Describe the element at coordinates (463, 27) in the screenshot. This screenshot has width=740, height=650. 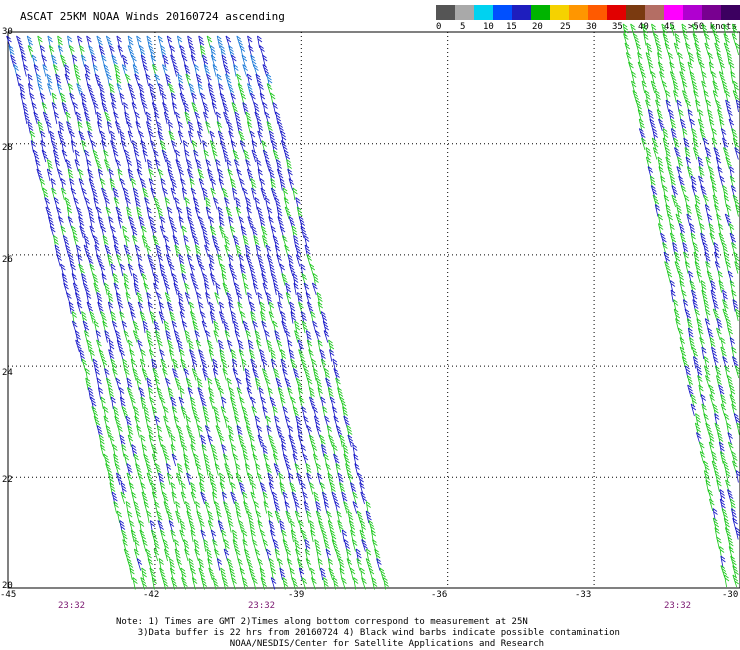
I see `legend-label: 5` at that location.